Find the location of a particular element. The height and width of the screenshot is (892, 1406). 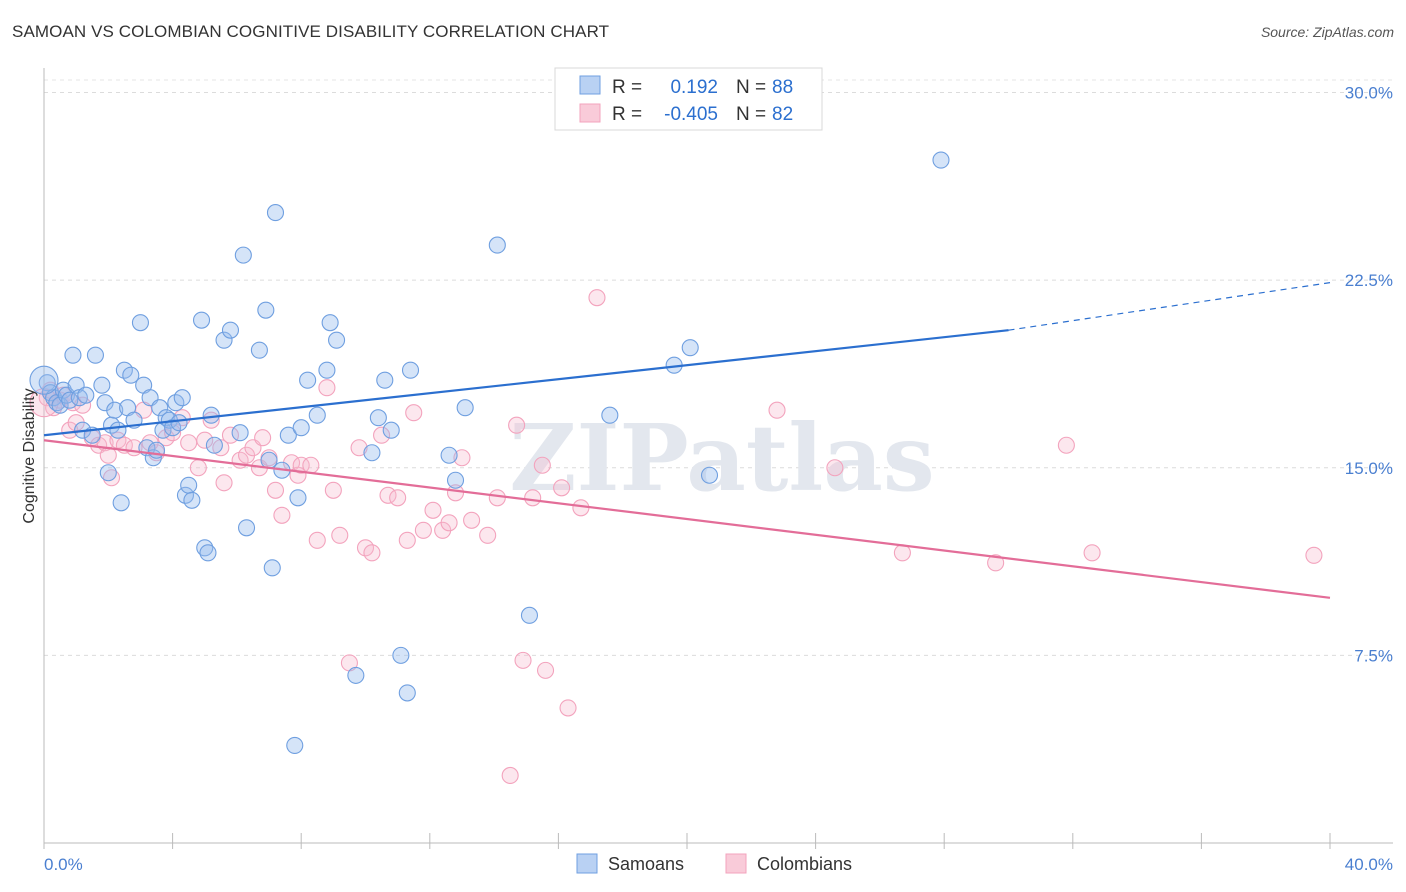

legend-r-label-2: R = is located at coordinates (627, 114).